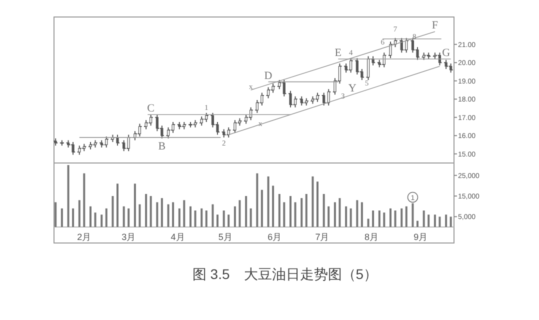 Image resolution: width=539 pixels, height=320 pixels. I want to click on annotation: D, so click(268, 76).